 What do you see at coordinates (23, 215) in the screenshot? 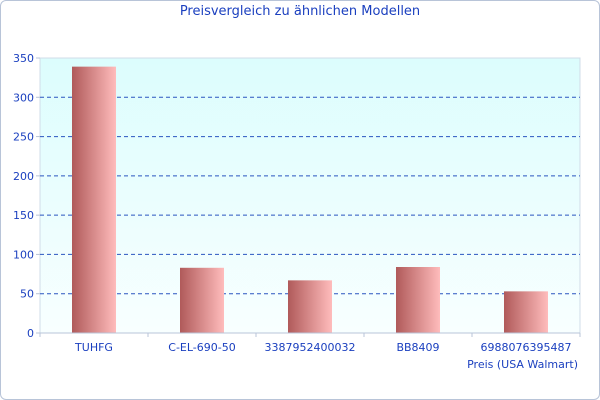
I see `y-tick-label: 150` at bounding box center [23, 215].